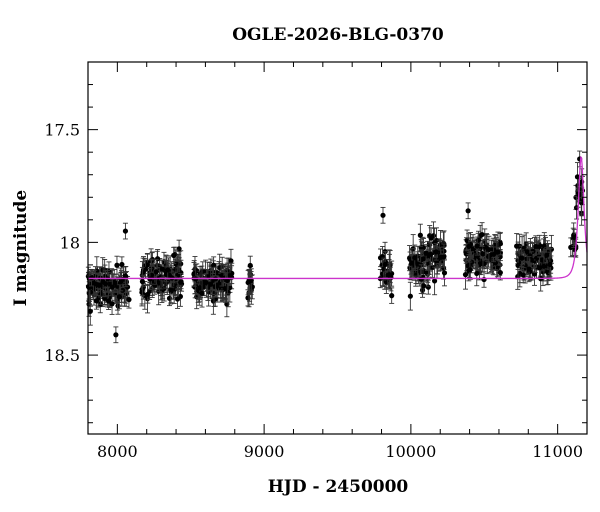  Describe the element at coordinates (557, 451) in the screenshot. I see `x-tick-label: 11000` at that location.